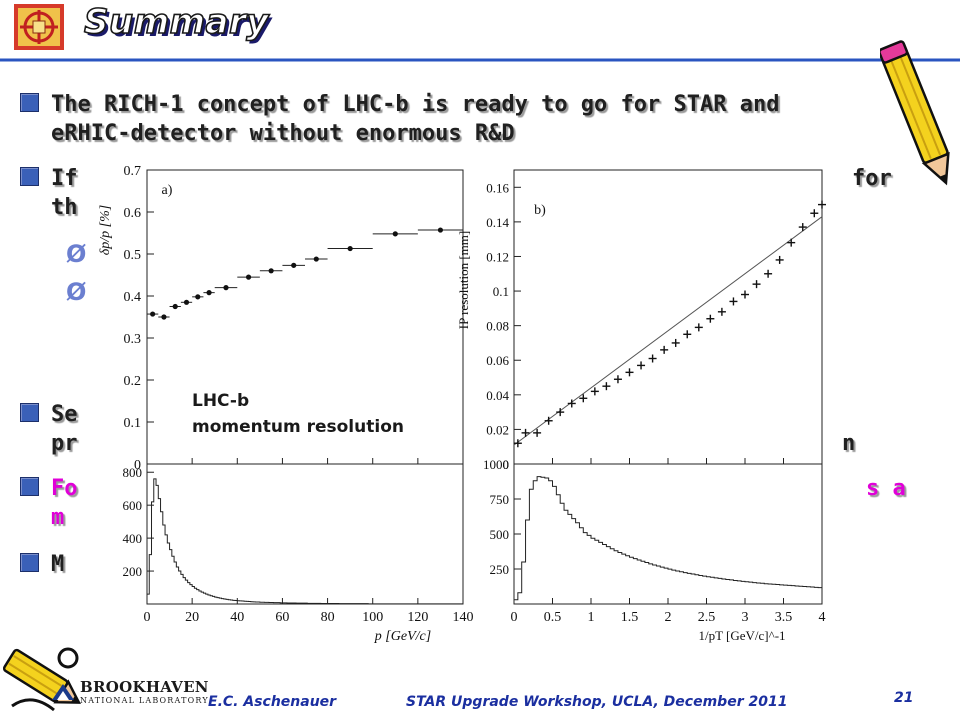 The width and height of the screenshot is (960, 720). I want to click on y-tick-label-b: 0.08, so click(497, 326).